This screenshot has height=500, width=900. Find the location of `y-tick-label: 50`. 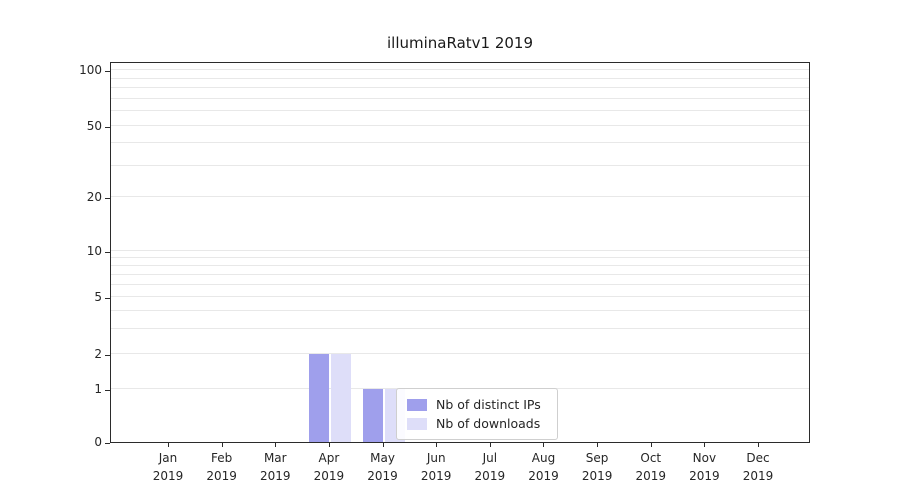

y-tick-label: 50 is located at coordinates (94, 126).